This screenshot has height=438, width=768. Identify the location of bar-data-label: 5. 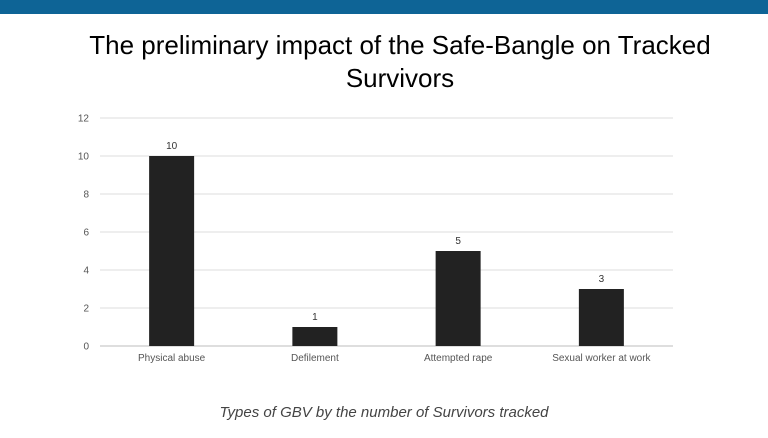
(458, 241).